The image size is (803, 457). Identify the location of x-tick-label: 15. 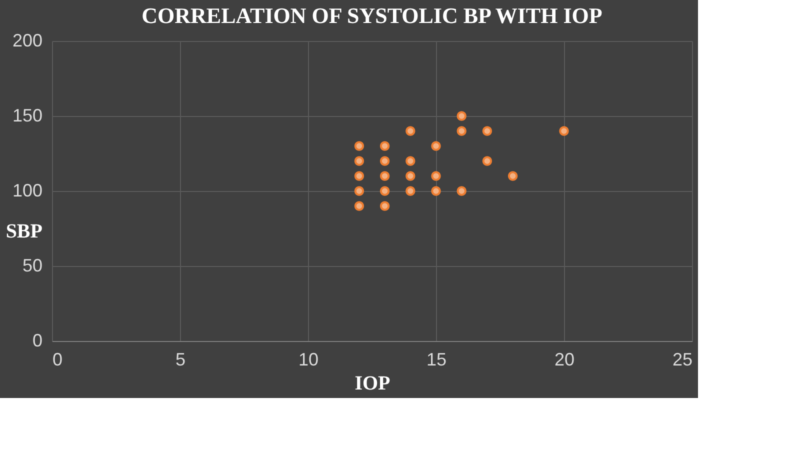
(436, 360).